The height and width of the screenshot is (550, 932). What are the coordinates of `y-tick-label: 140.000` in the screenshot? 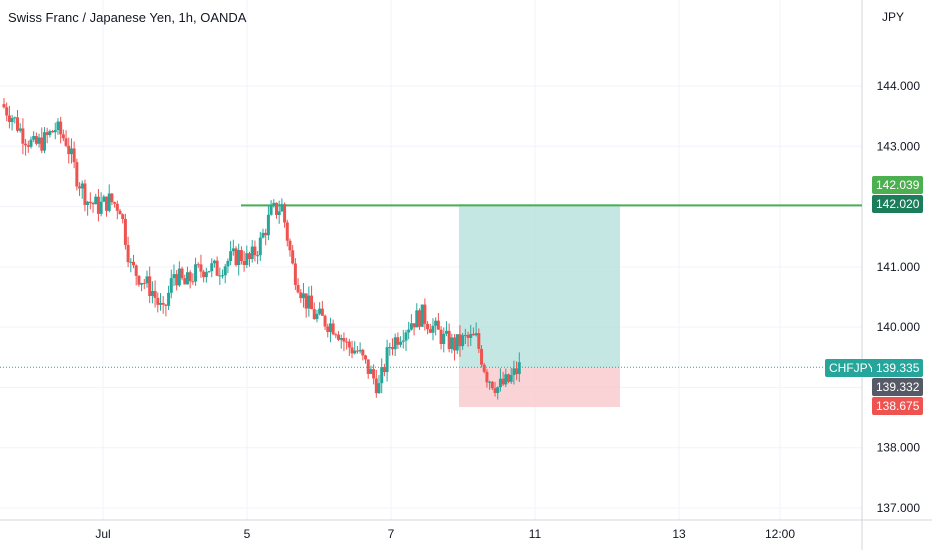 It's located at (899, 327).